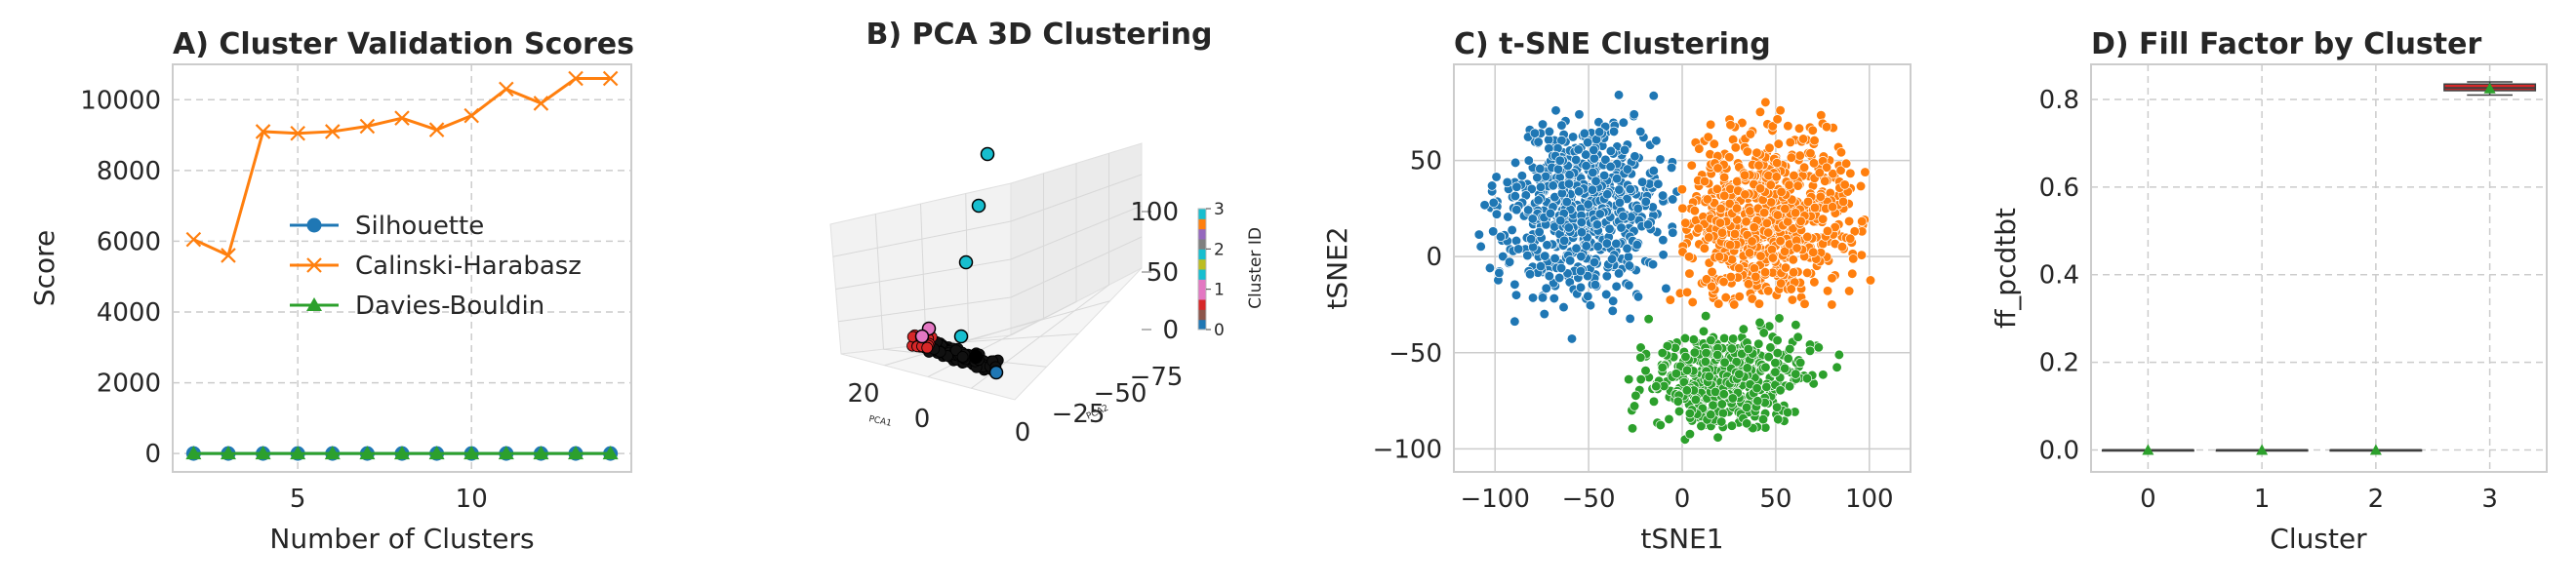 This screenshot has height=585, width=2576. Describe the element at coordinates (2319, 268) in the screenshot. I see `panel-d-boxes` at that location.